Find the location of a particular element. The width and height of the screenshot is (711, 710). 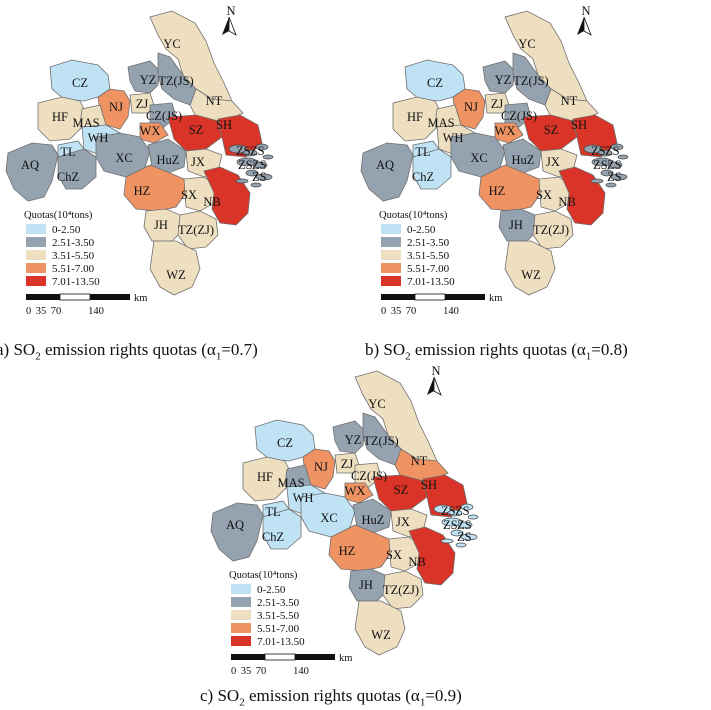

city-label: SX is located at coordinates (544, 195).